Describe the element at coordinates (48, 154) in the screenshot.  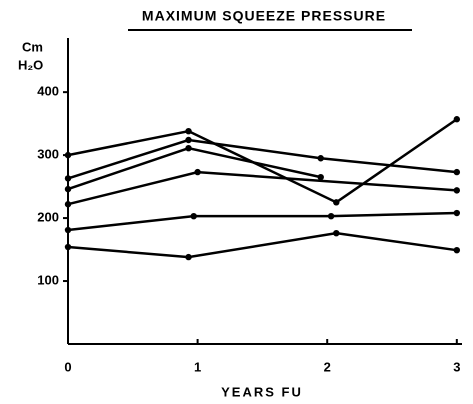
I see `y-tick-label: 300` at that location.